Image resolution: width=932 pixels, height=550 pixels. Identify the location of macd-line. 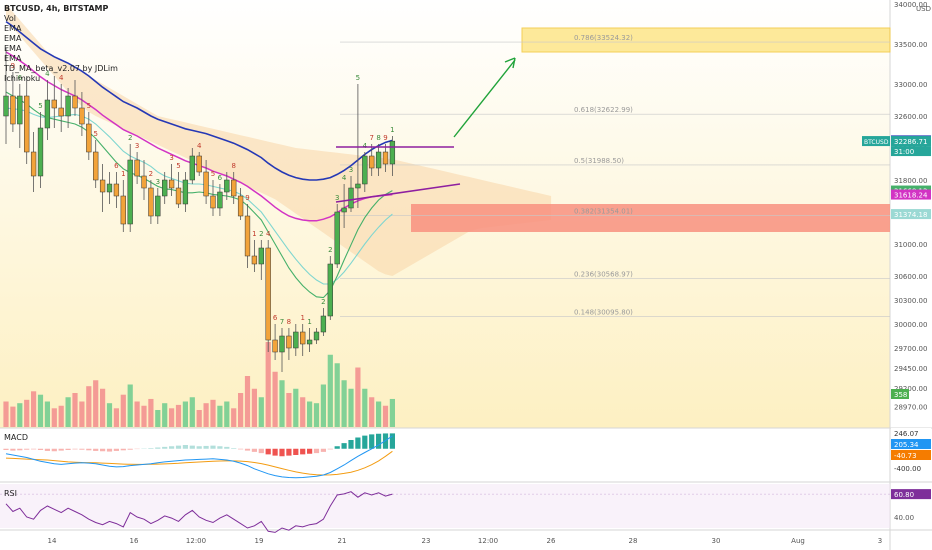
(199, 457).